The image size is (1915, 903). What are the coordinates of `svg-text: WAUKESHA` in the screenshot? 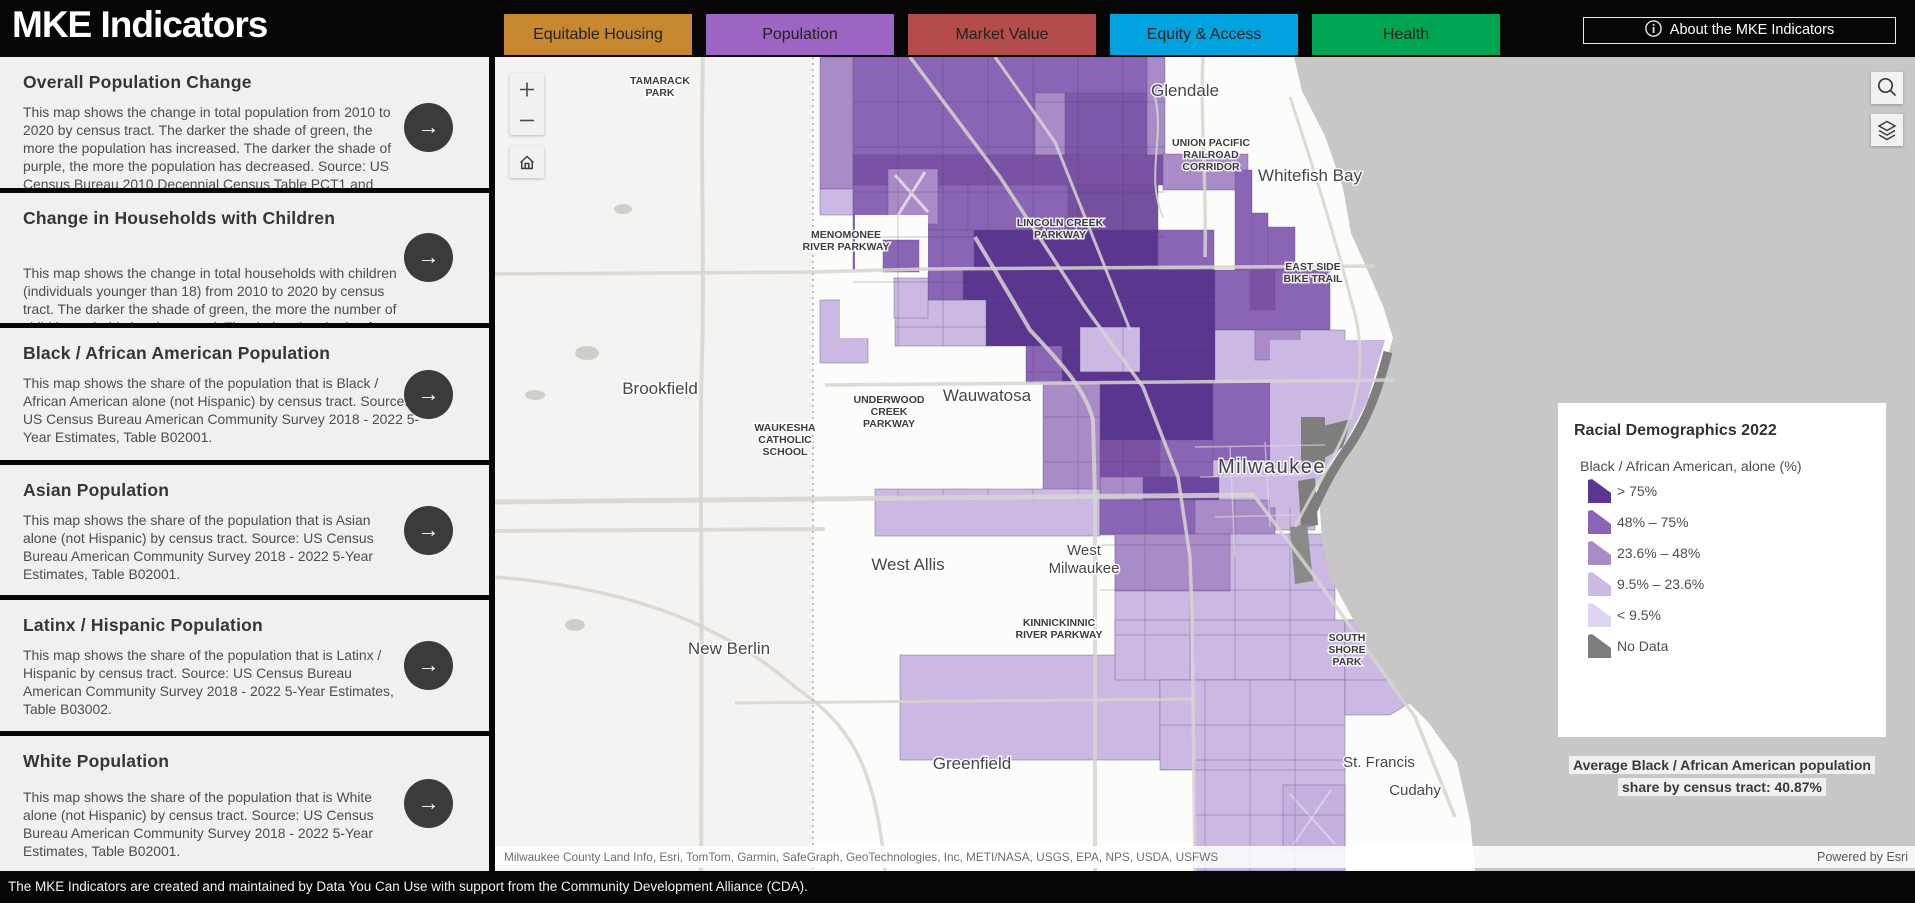 It's located at (785, 428).